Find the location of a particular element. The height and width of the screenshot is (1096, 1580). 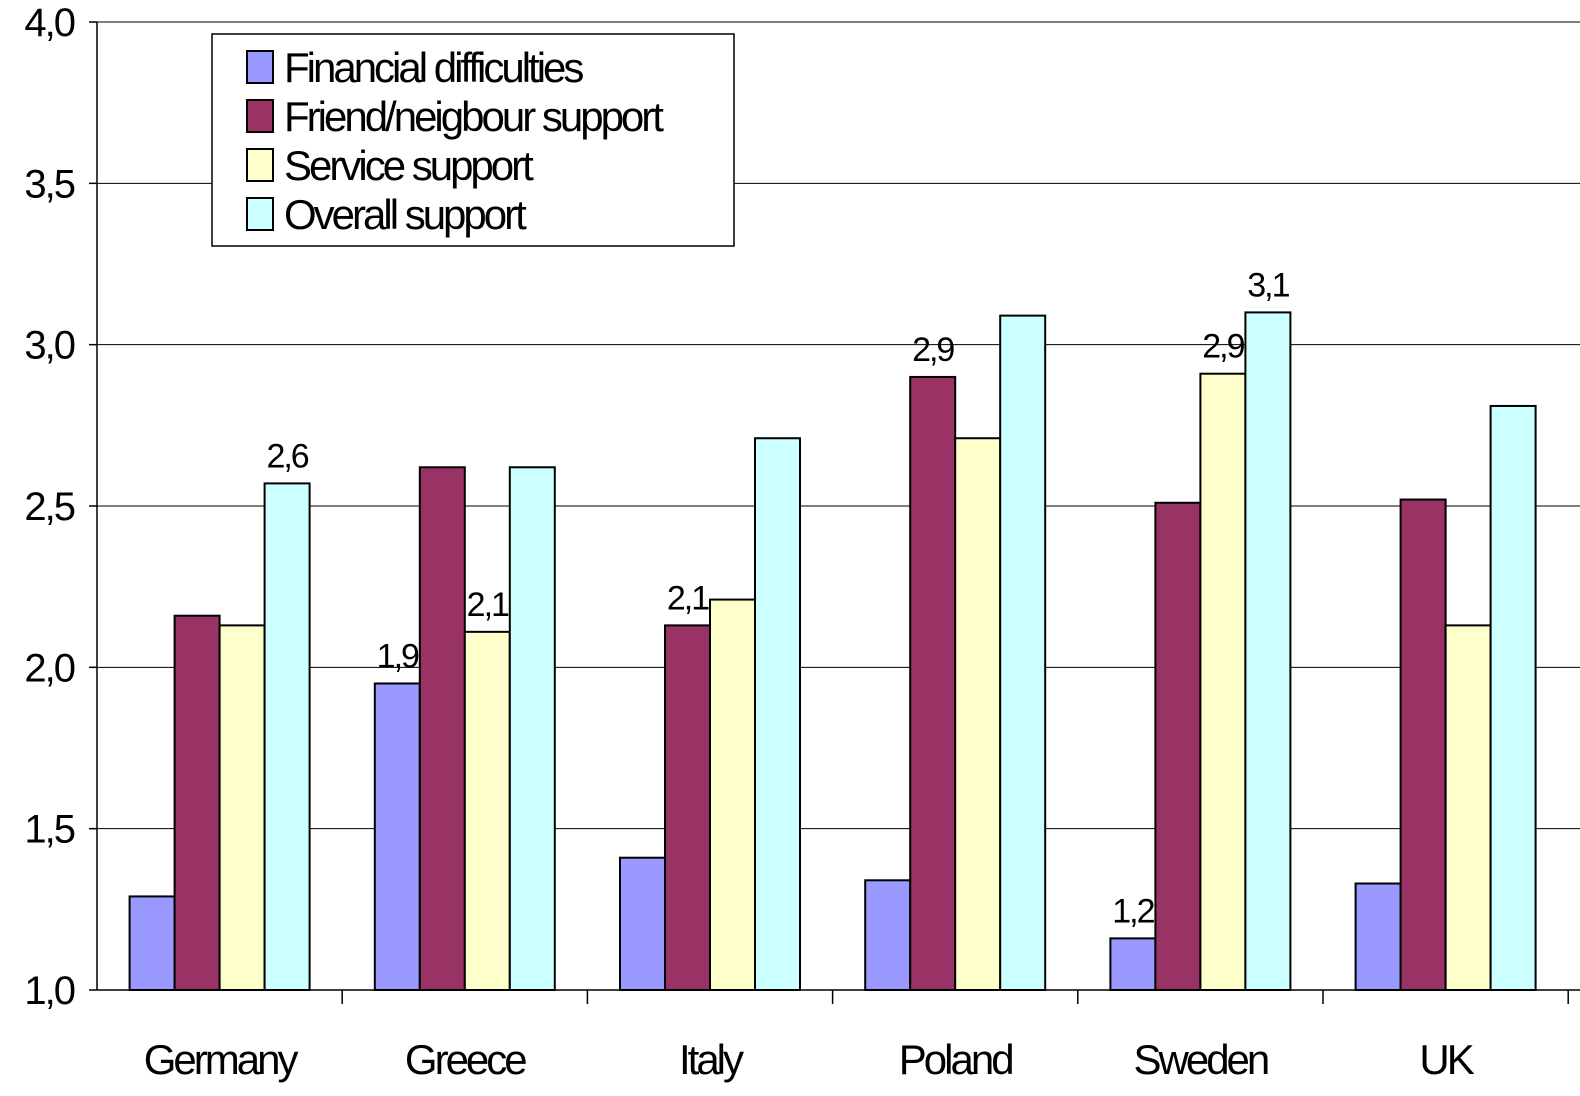

y-tick-label: 3,0 is located at coordinates (49, 346).